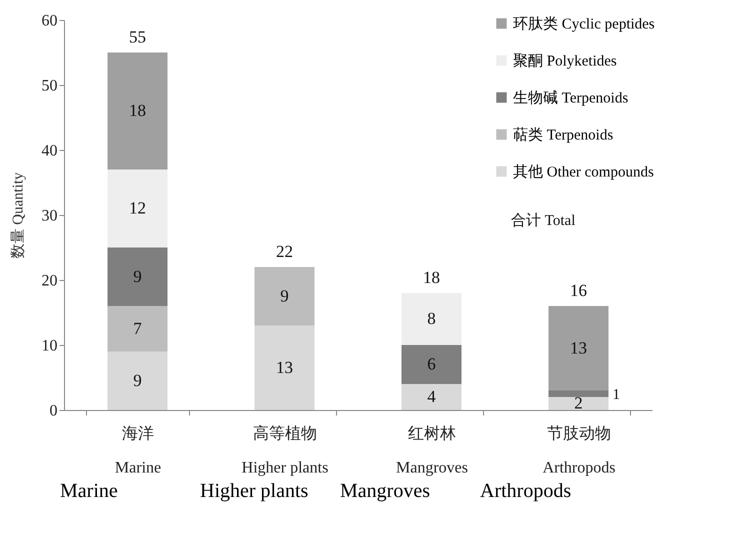 Image resolution: width=745 pixels, height=536 pixels. What do you see at coordinates (565, 61) in the screenshot?
I see `legend-label: 聚酮 Polyketides` at bounding box center [565, 61].